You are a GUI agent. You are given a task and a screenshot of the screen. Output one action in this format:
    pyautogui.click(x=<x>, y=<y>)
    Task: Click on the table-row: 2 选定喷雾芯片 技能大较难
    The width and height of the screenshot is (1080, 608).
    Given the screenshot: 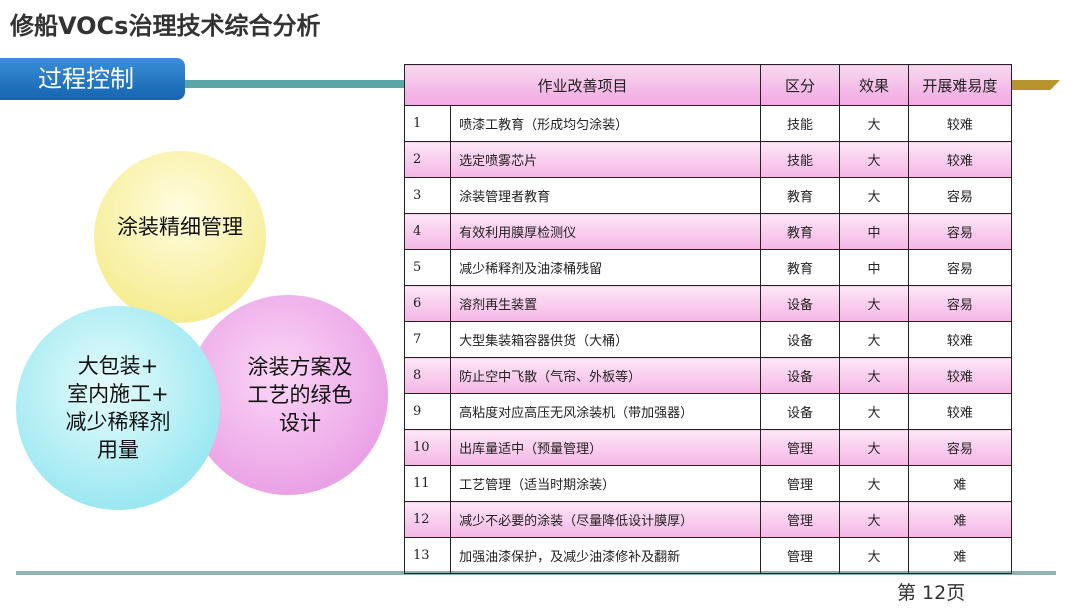 What is the action you would take?
    pyautogui.click(x=708, y=159)
    